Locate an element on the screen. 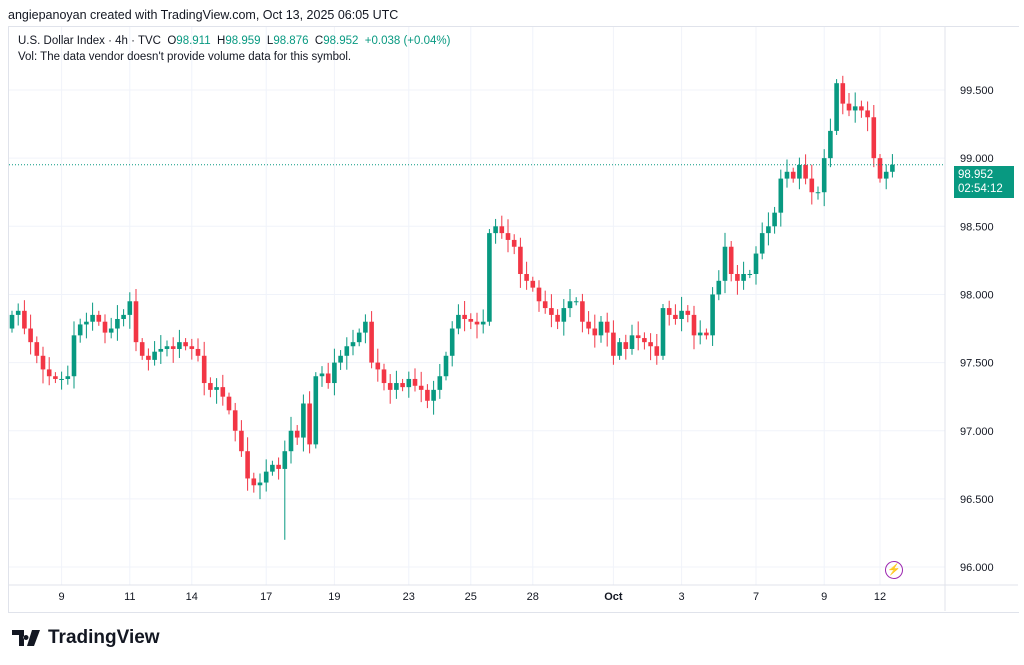  x-tick-label: 17 is located at coordinates (266, 597).